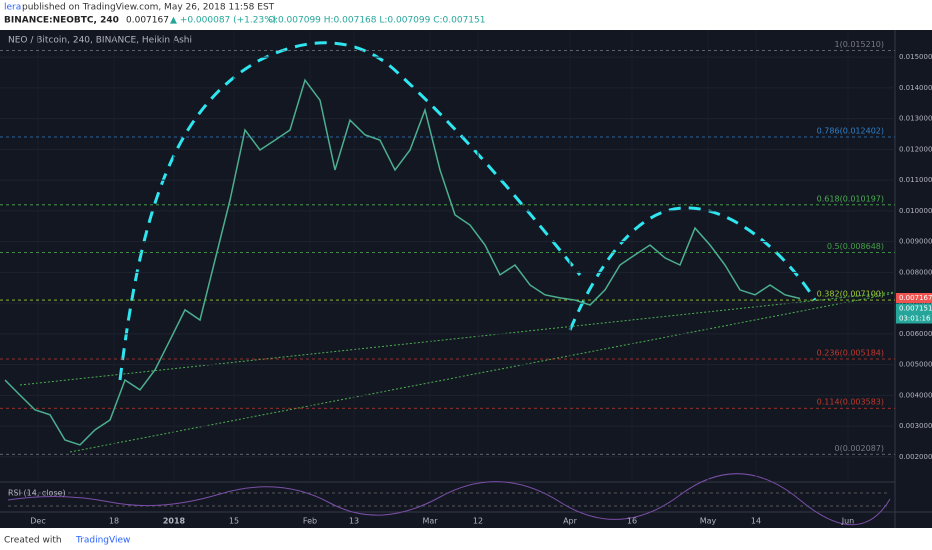 This screenshot has width=932, height=550. Describe the element at coordinates (855, 246) in the screenshot. I see `fib-label: 0.5(0.008648)` at that location.